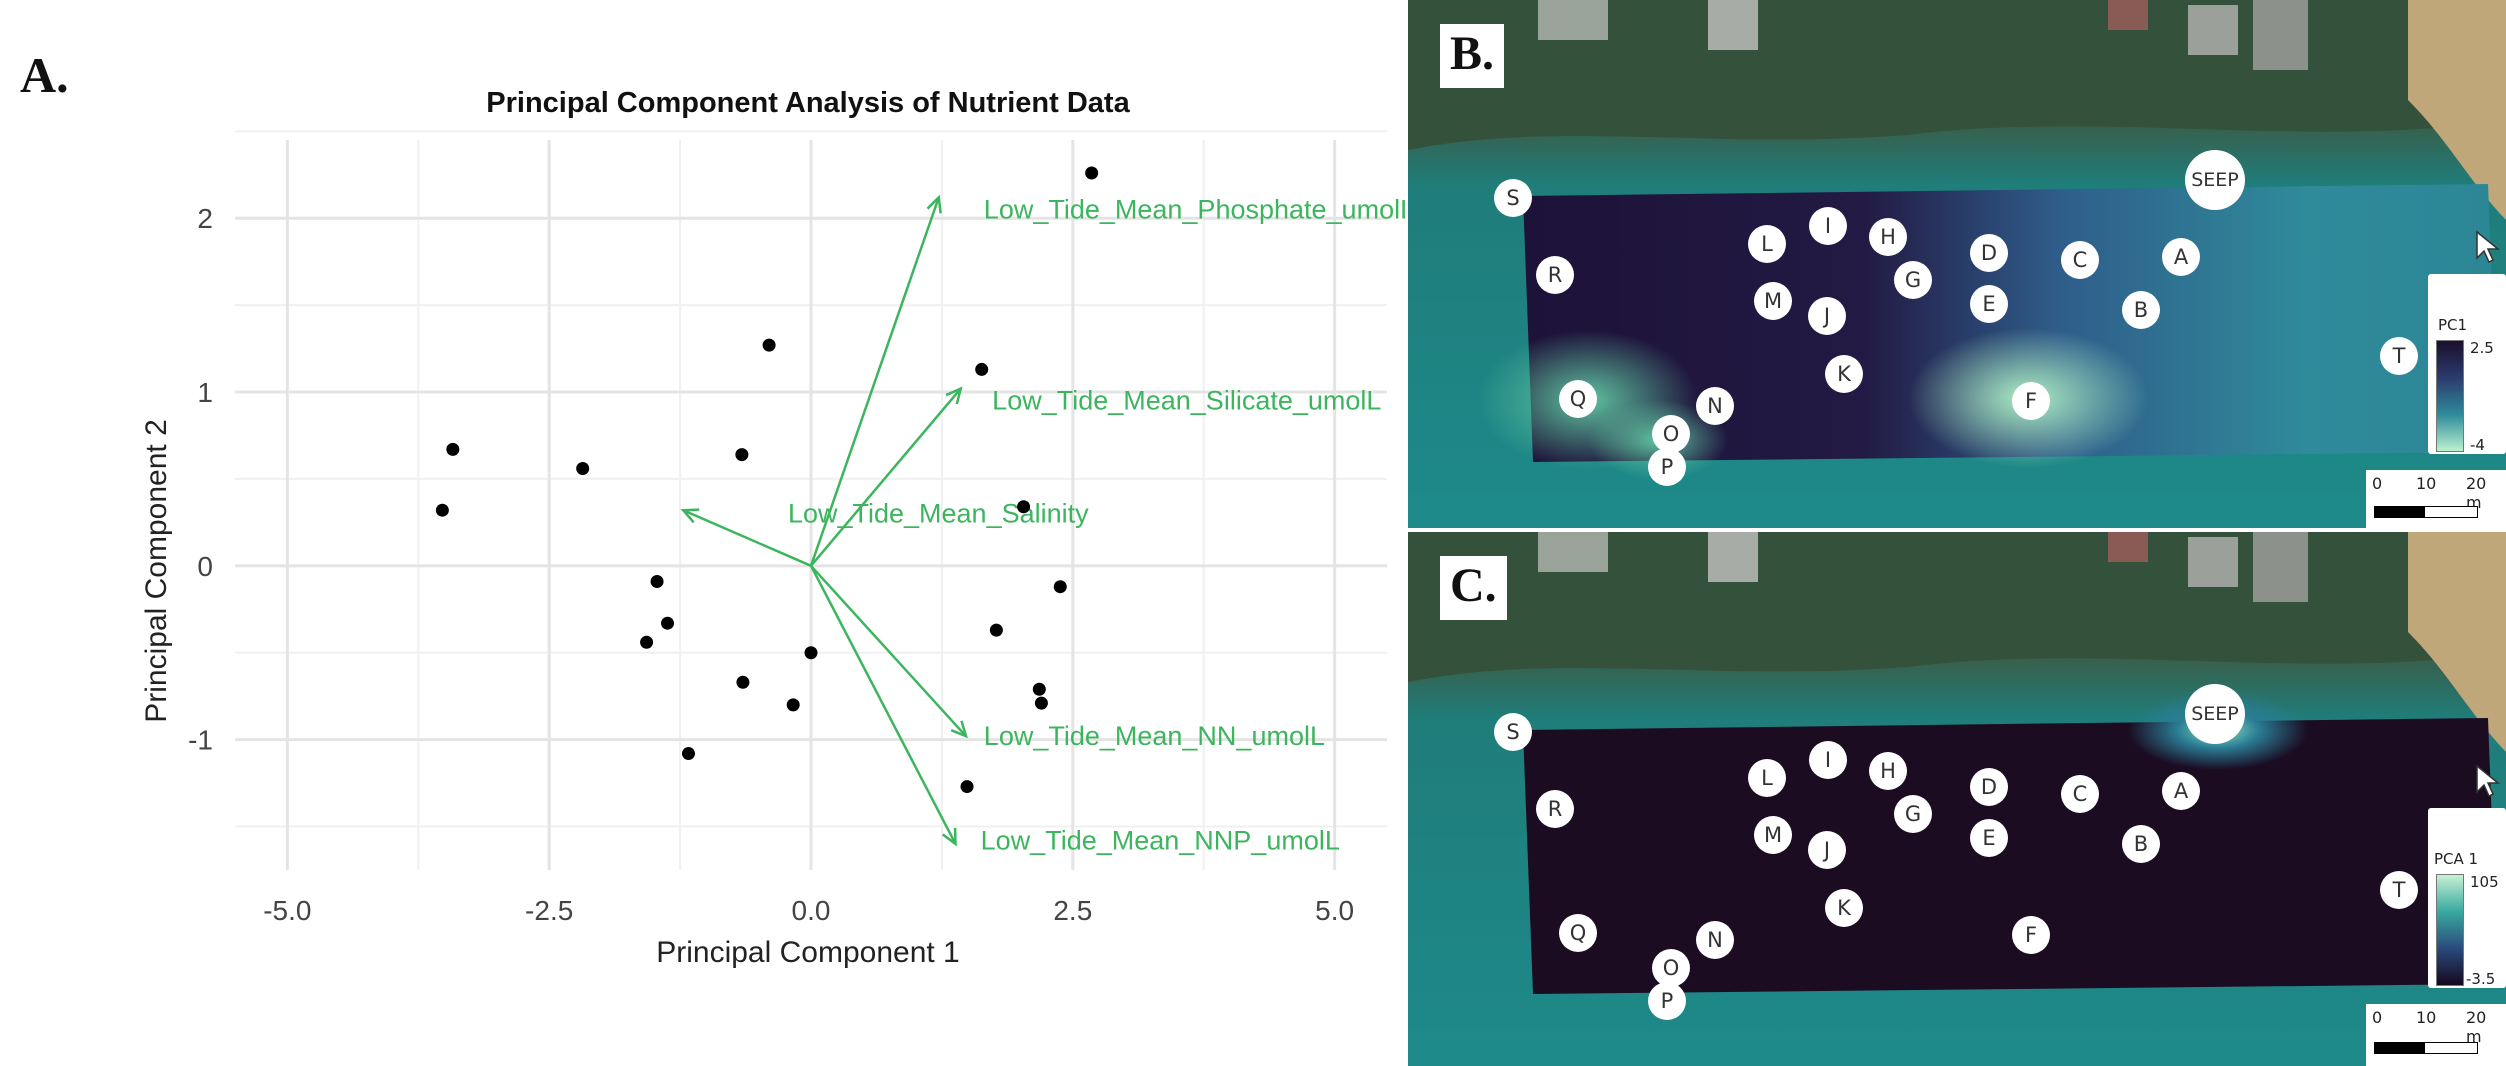 This screenshot has width=2506, height=1066. Describe the element at coordinates (2031, 935) in the screenshot. I see `site-marker-f: F` at that location.